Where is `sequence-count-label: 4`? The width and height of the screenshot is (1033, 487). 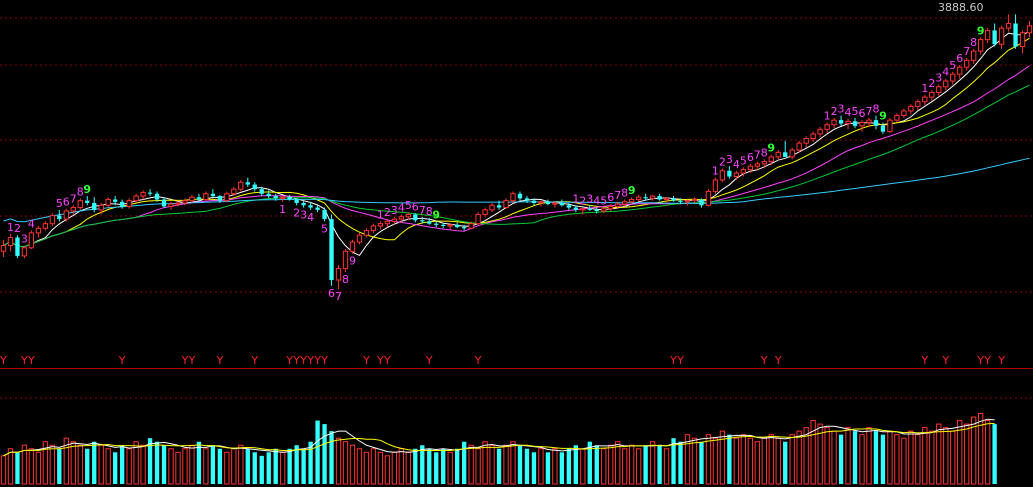 sequence-count-label: 4 is located at coordinates (945, 72).